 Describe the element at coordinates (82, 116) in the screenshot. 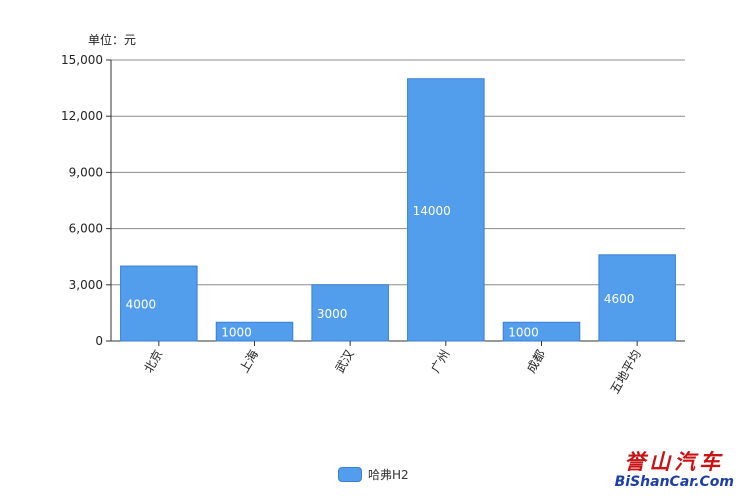

I see `y-tick-label: 12,000` at that location.